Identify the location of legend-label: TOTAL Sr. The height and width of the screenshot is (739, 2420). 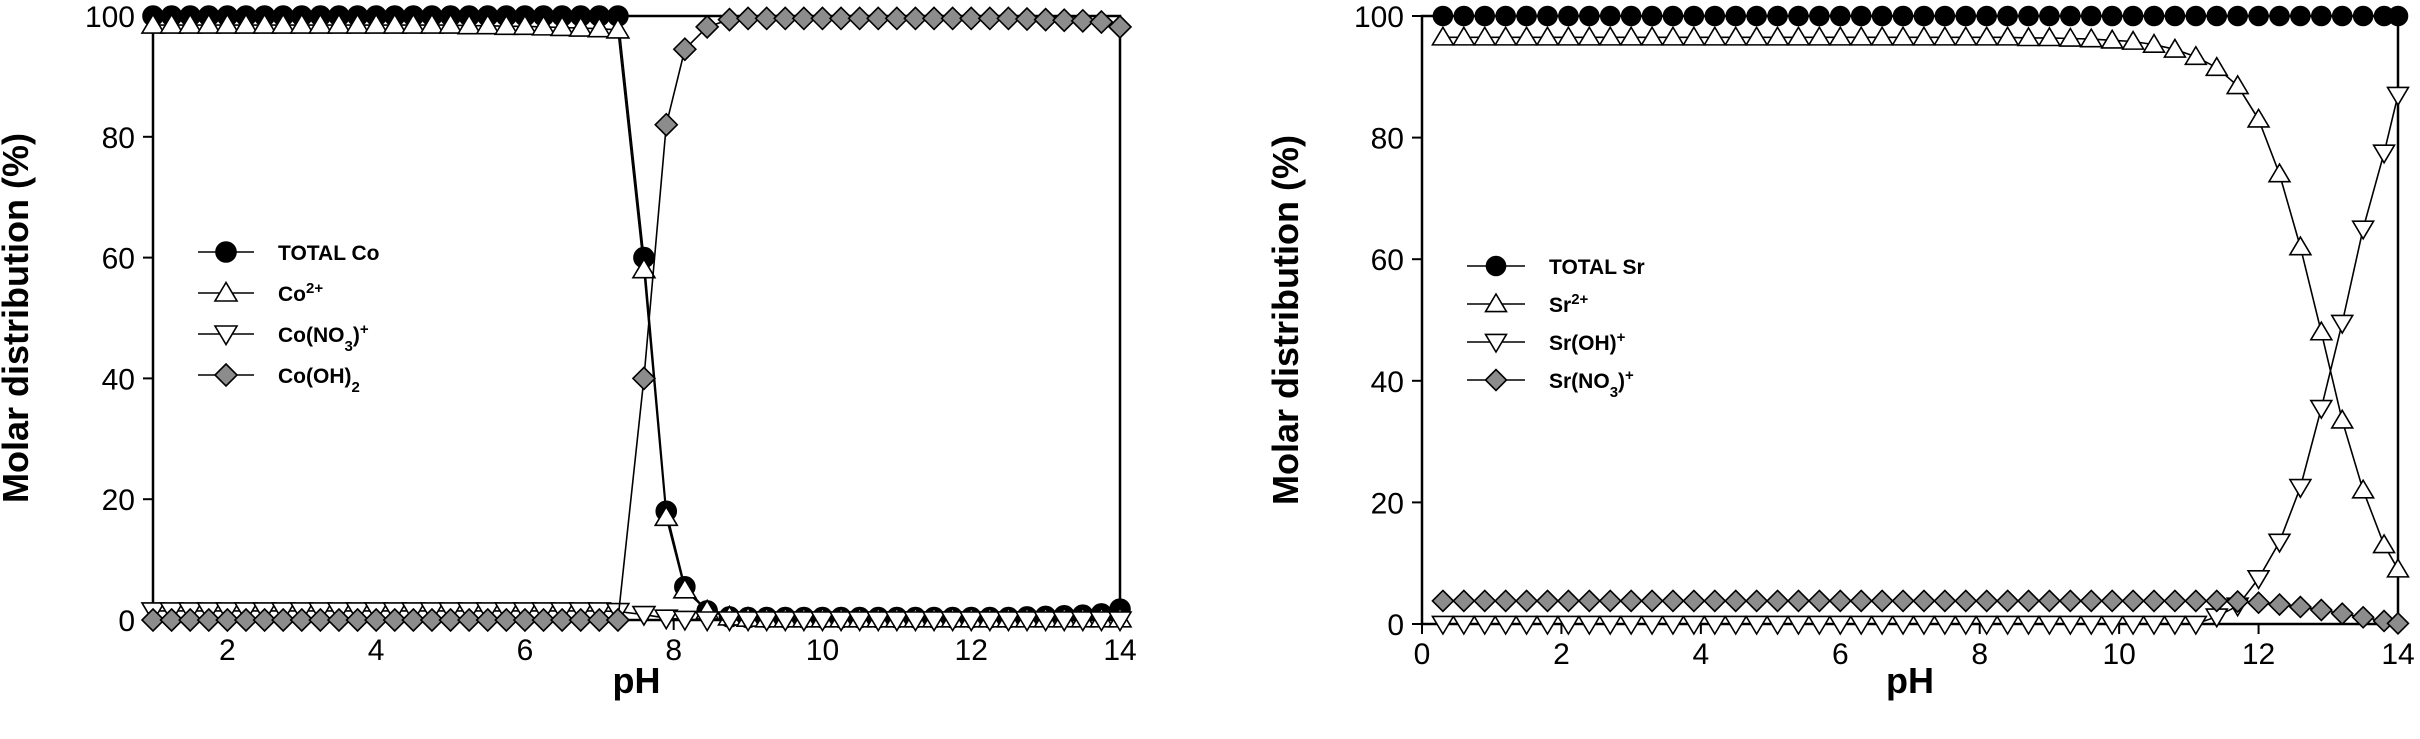
(1597, 267).